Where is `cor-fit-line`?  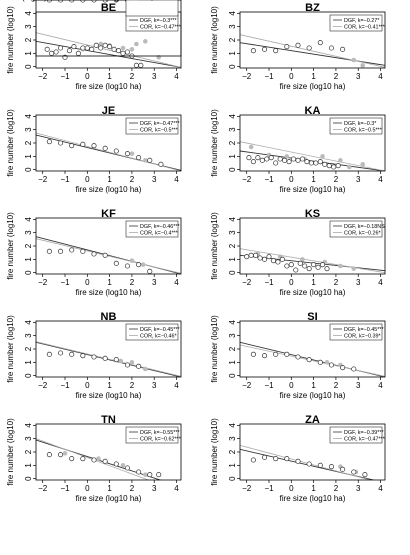 cor-fit-line is located at coordinates (312, 51).